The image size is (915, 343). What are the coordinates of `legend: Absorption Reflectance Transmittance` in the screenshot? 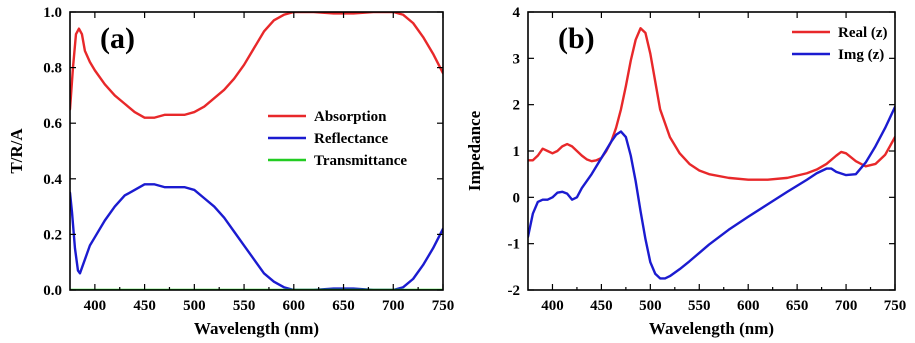 It's located at (337, 139).